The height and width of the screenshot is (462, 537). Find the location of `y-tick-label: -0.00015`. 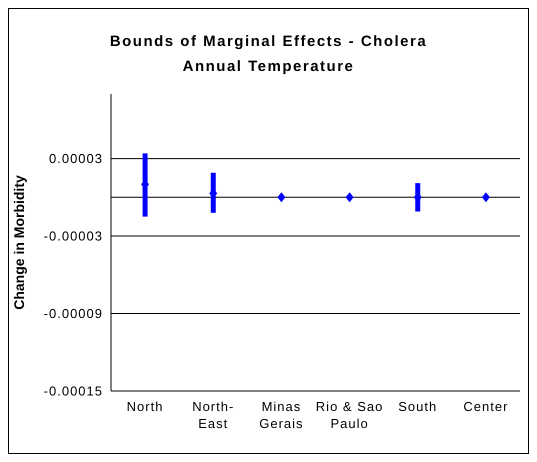

y-tick-label: -0.00015 is located at coordinates (73, 391).